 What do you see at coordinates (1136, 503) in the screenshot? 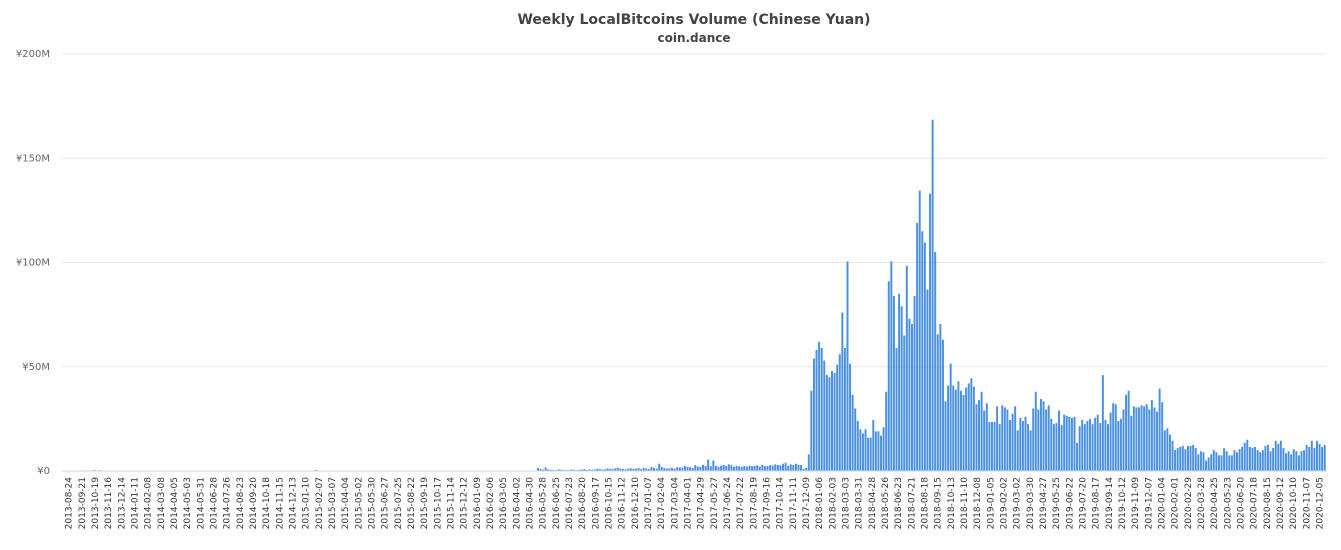
I see `x-tick-label: 2019-11-09` at bounding box center [1136, 503].